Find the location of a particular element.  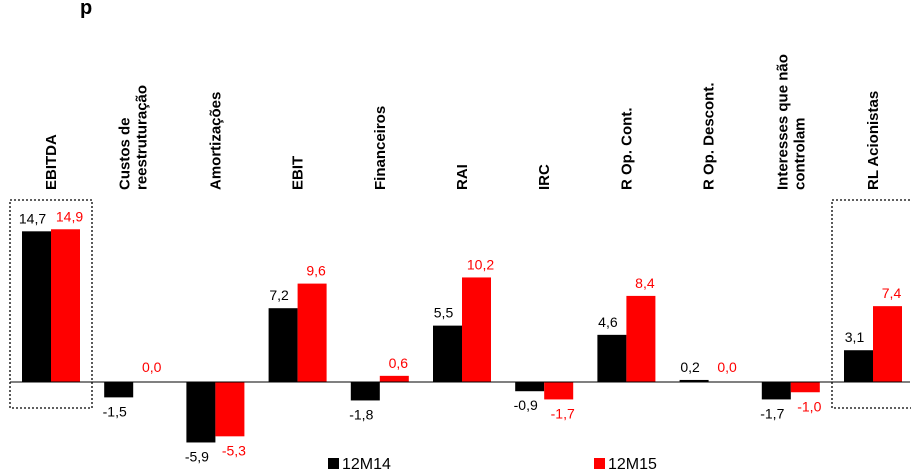

value-label-s1-8: 0,2 is located at coordinates (690, 367).